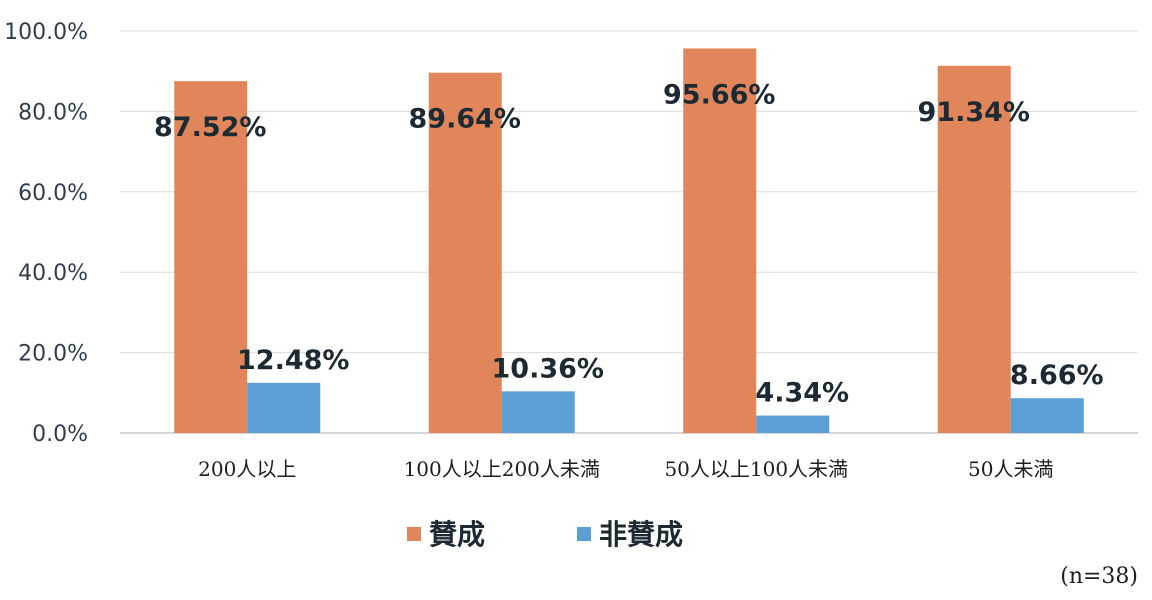  Describe the element at coordinates (293, 360) in the screenshot. I see `data-label: 12.48%` at that location.